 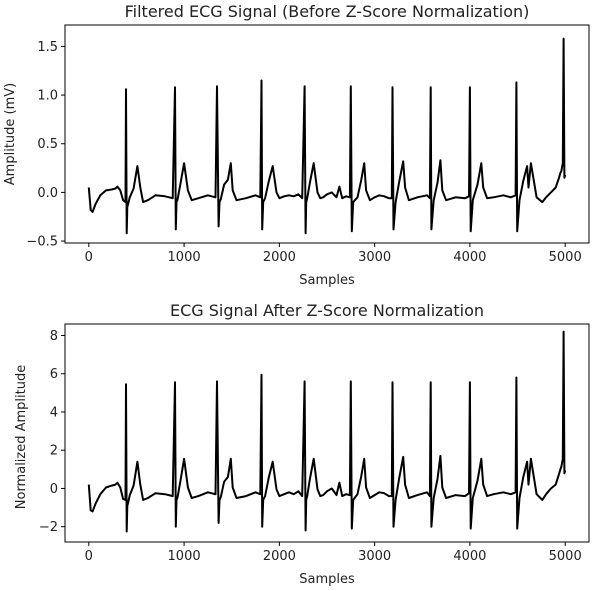 I want to click on top-y-tick-label: 0.5, so click(x=47, y=144).